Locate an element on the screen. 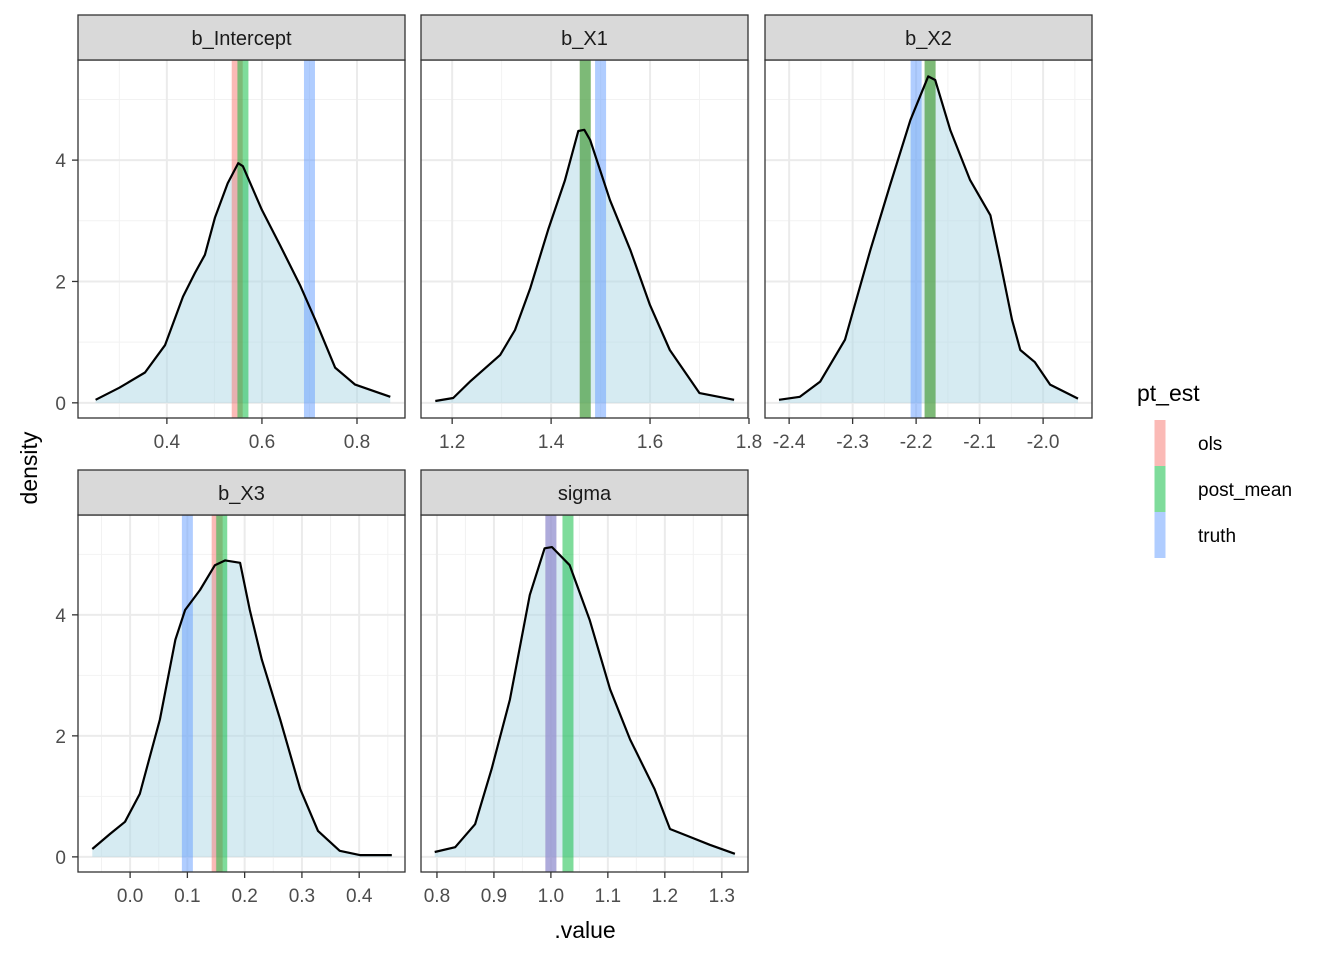  legend-label: truth is located at coordinates (1217, 536).